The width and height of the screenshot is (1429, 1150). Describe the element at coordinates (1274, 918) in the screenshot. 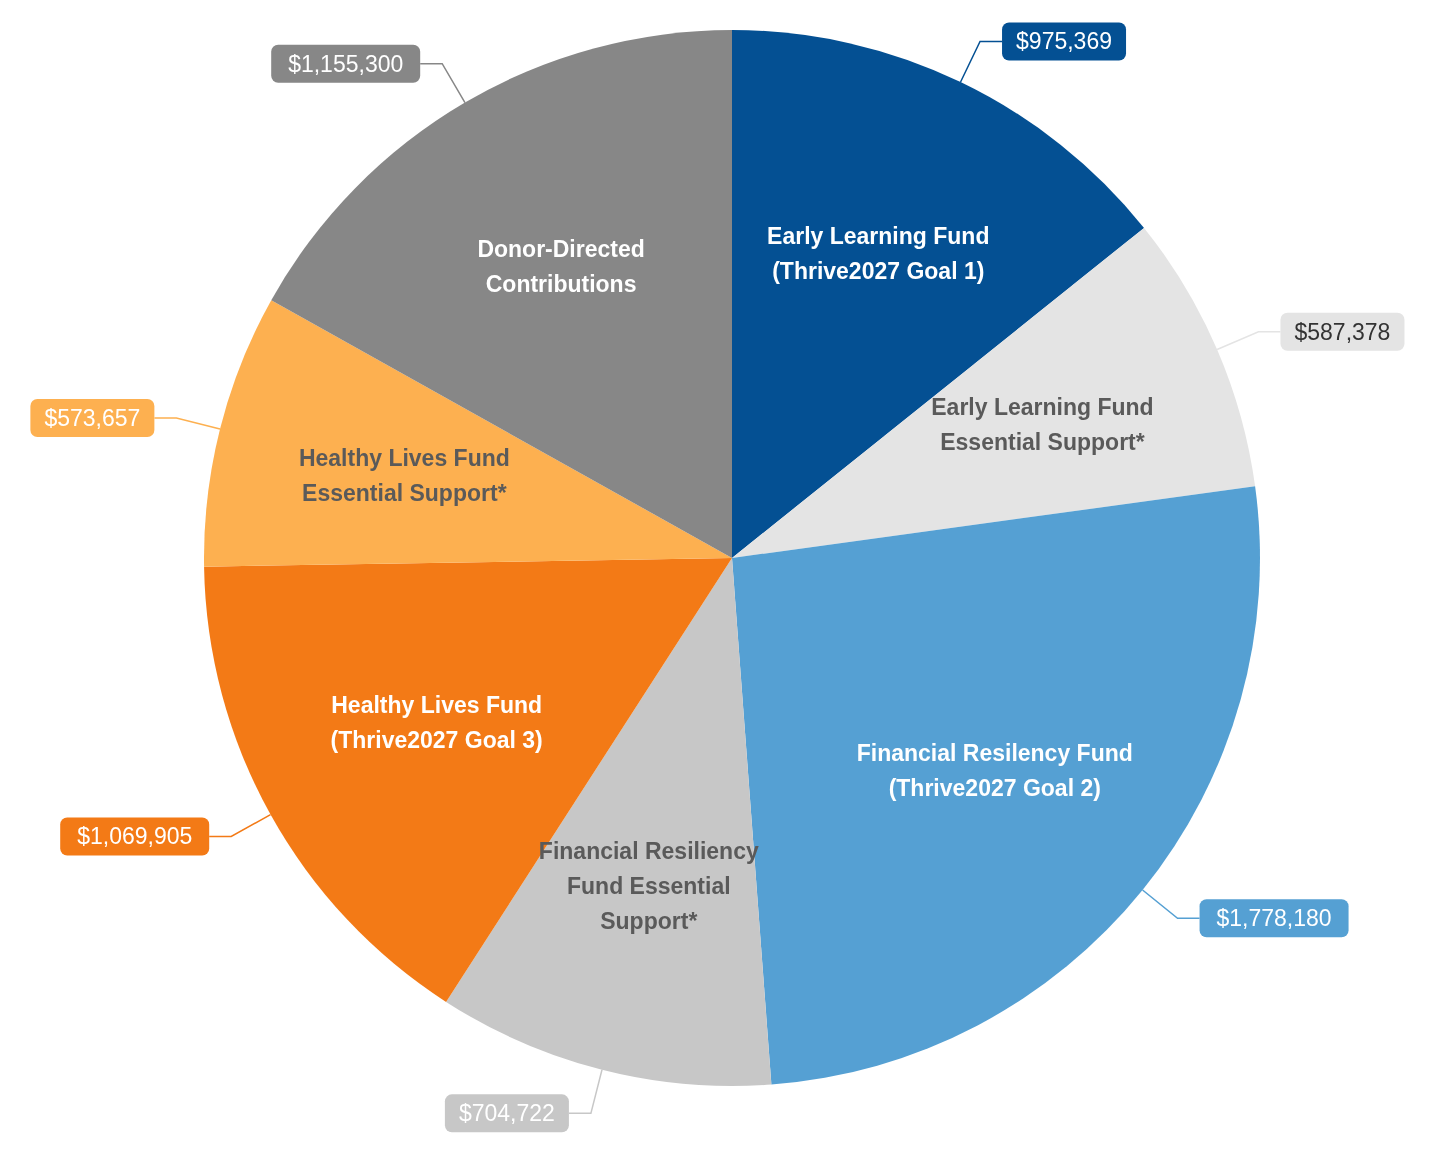

I see `data-label: $1,778,180` at that location.